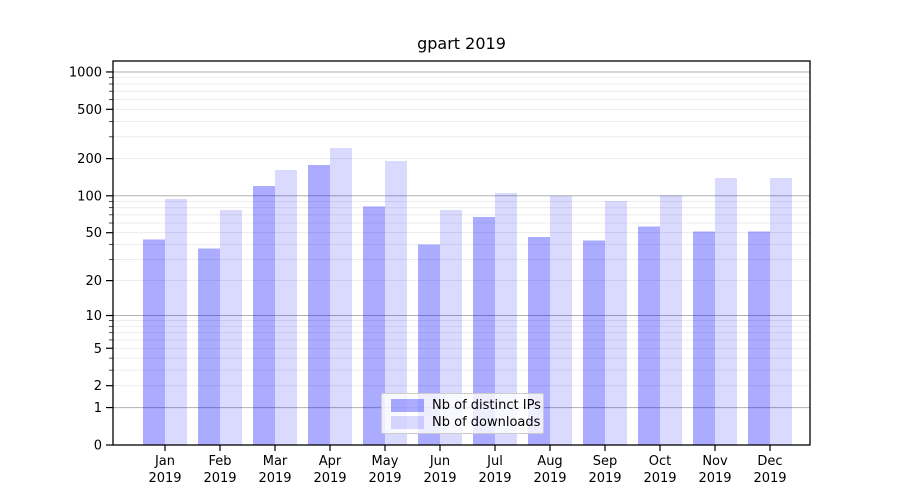  What do you see at coordinates (604, 470) in the screenshot?
I see `x-tick-label: Sep 2019` at bounding box center [604, 470].